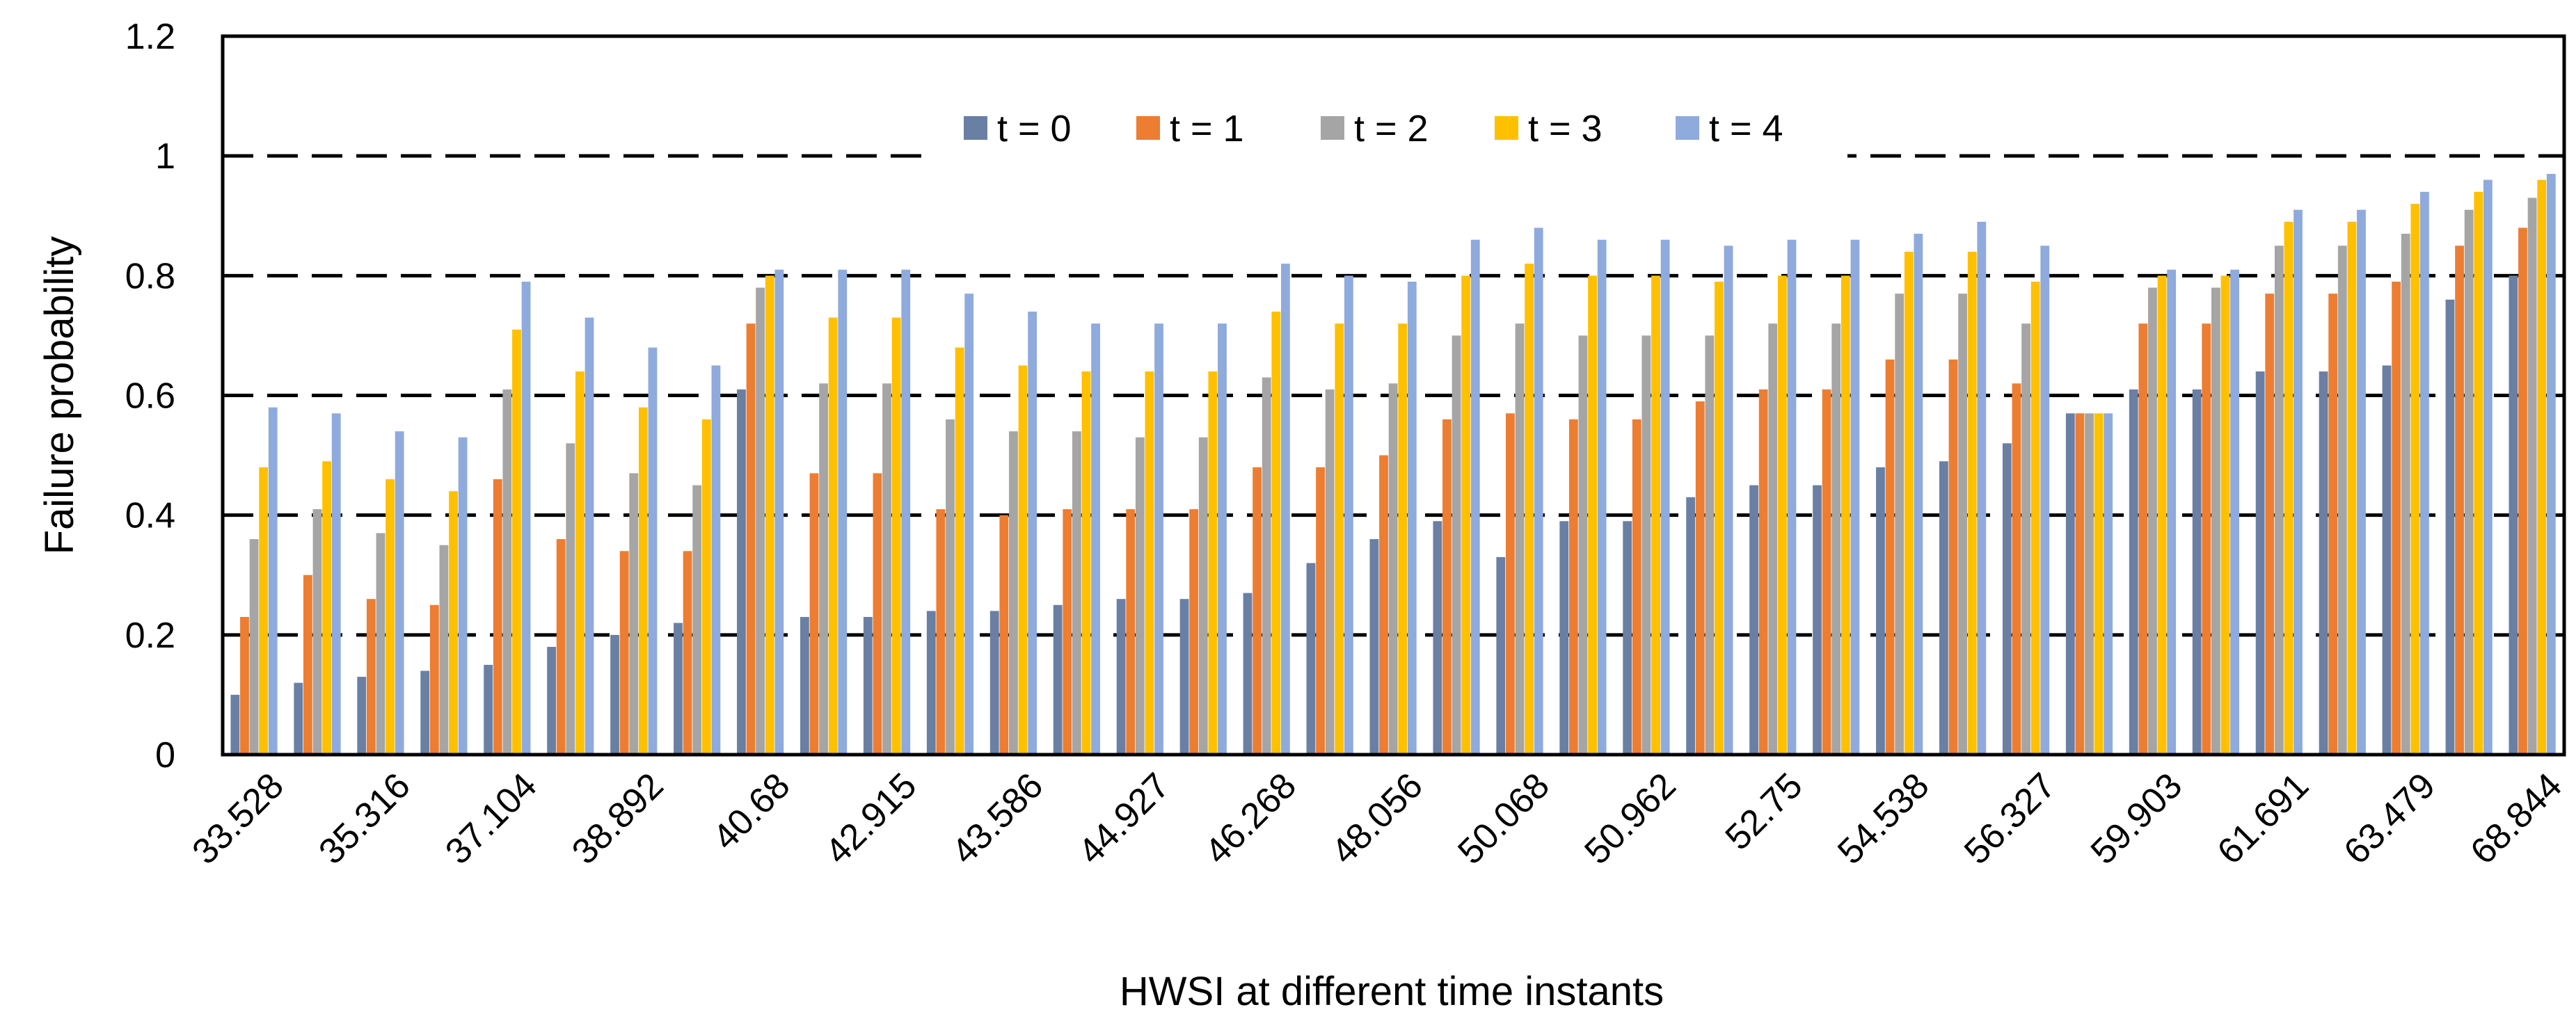 The height and width of the screenshot is (1028, 2576). I want to click on bar-t4-48.056, so click(1412, 518).